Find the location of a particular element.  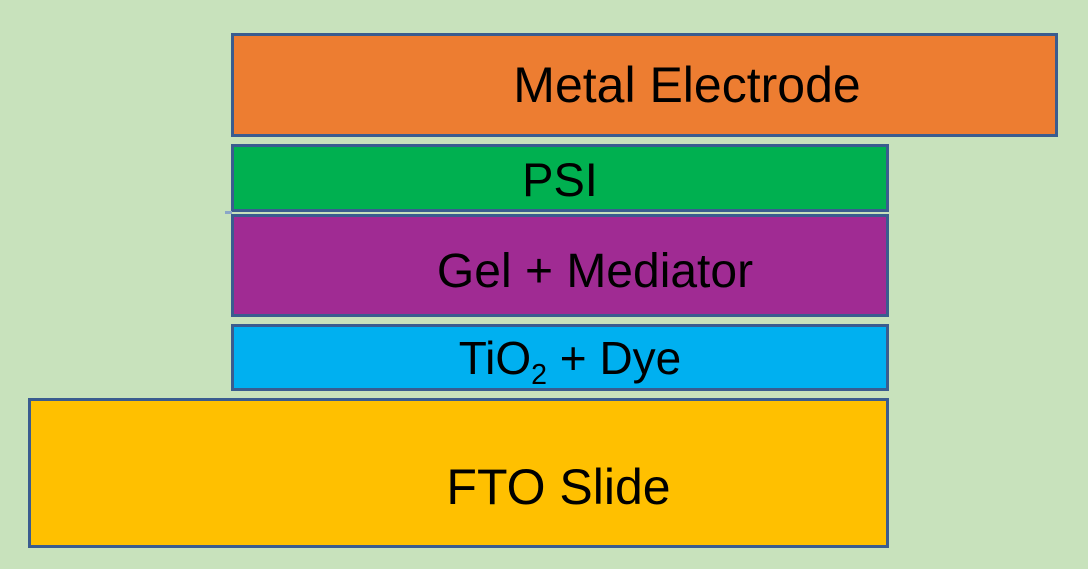

gel-mediator-layer: Gel + Mediator is located at coordinates (560, 265).